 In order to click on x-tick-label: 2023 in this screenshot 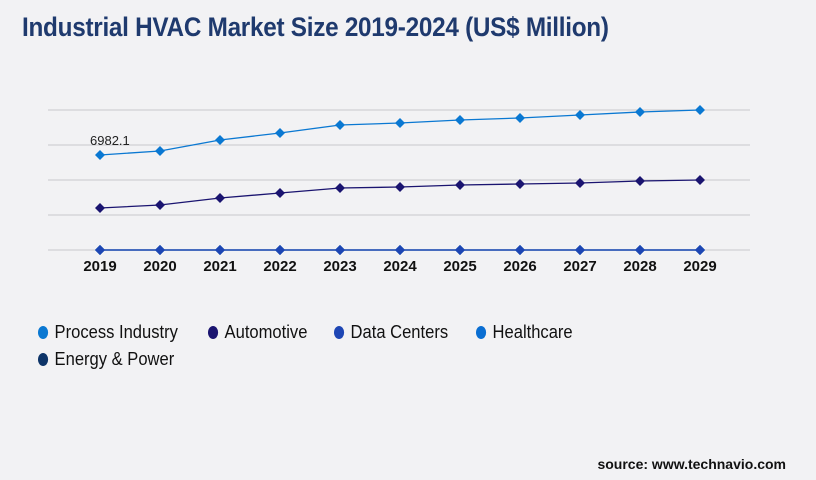, I will do `click(339, 266)`.